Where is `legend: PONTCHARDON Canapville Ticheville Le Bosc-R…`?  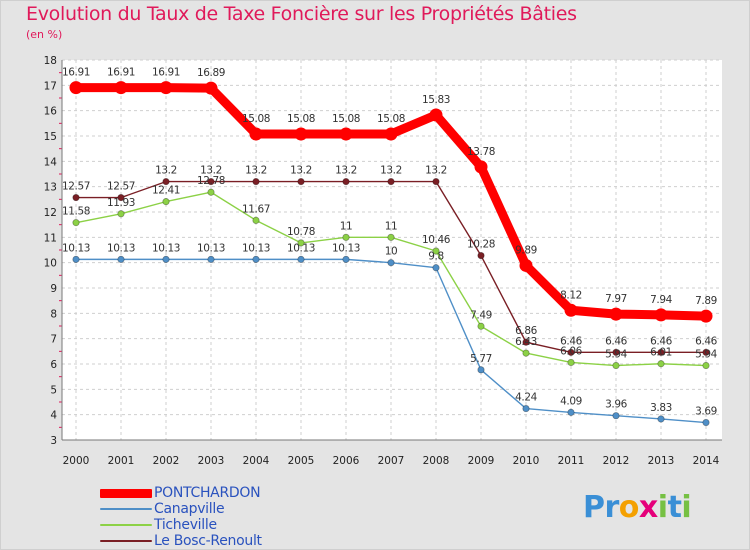
legend: PONTCHARDON Canapville Ticheville Le Bosc-R… is located at coordinates (250, 517).